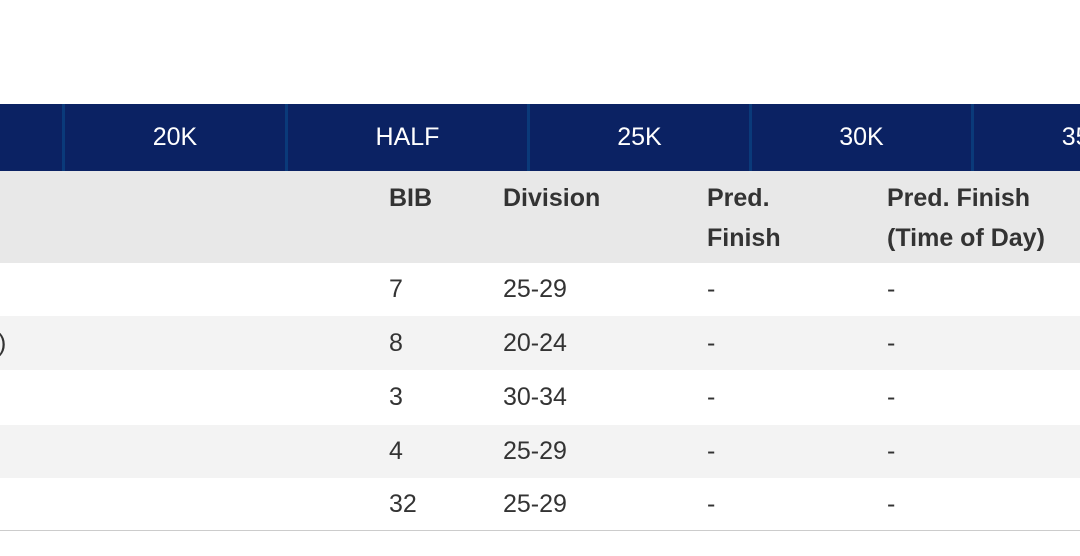  Describe the element at coordinates (403, 504) in the screenshot. I see `bib-cell: 32` at that location.